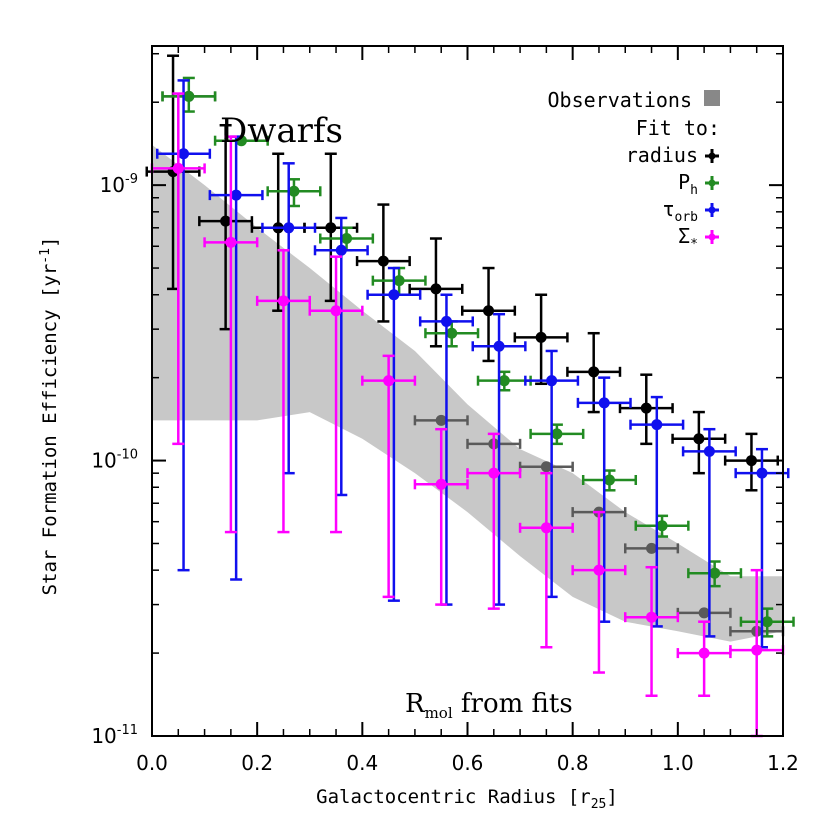  Describe the element at coordinates (678, 763) in the screenshot. I see `x-tick-label: 1.0` at that location.